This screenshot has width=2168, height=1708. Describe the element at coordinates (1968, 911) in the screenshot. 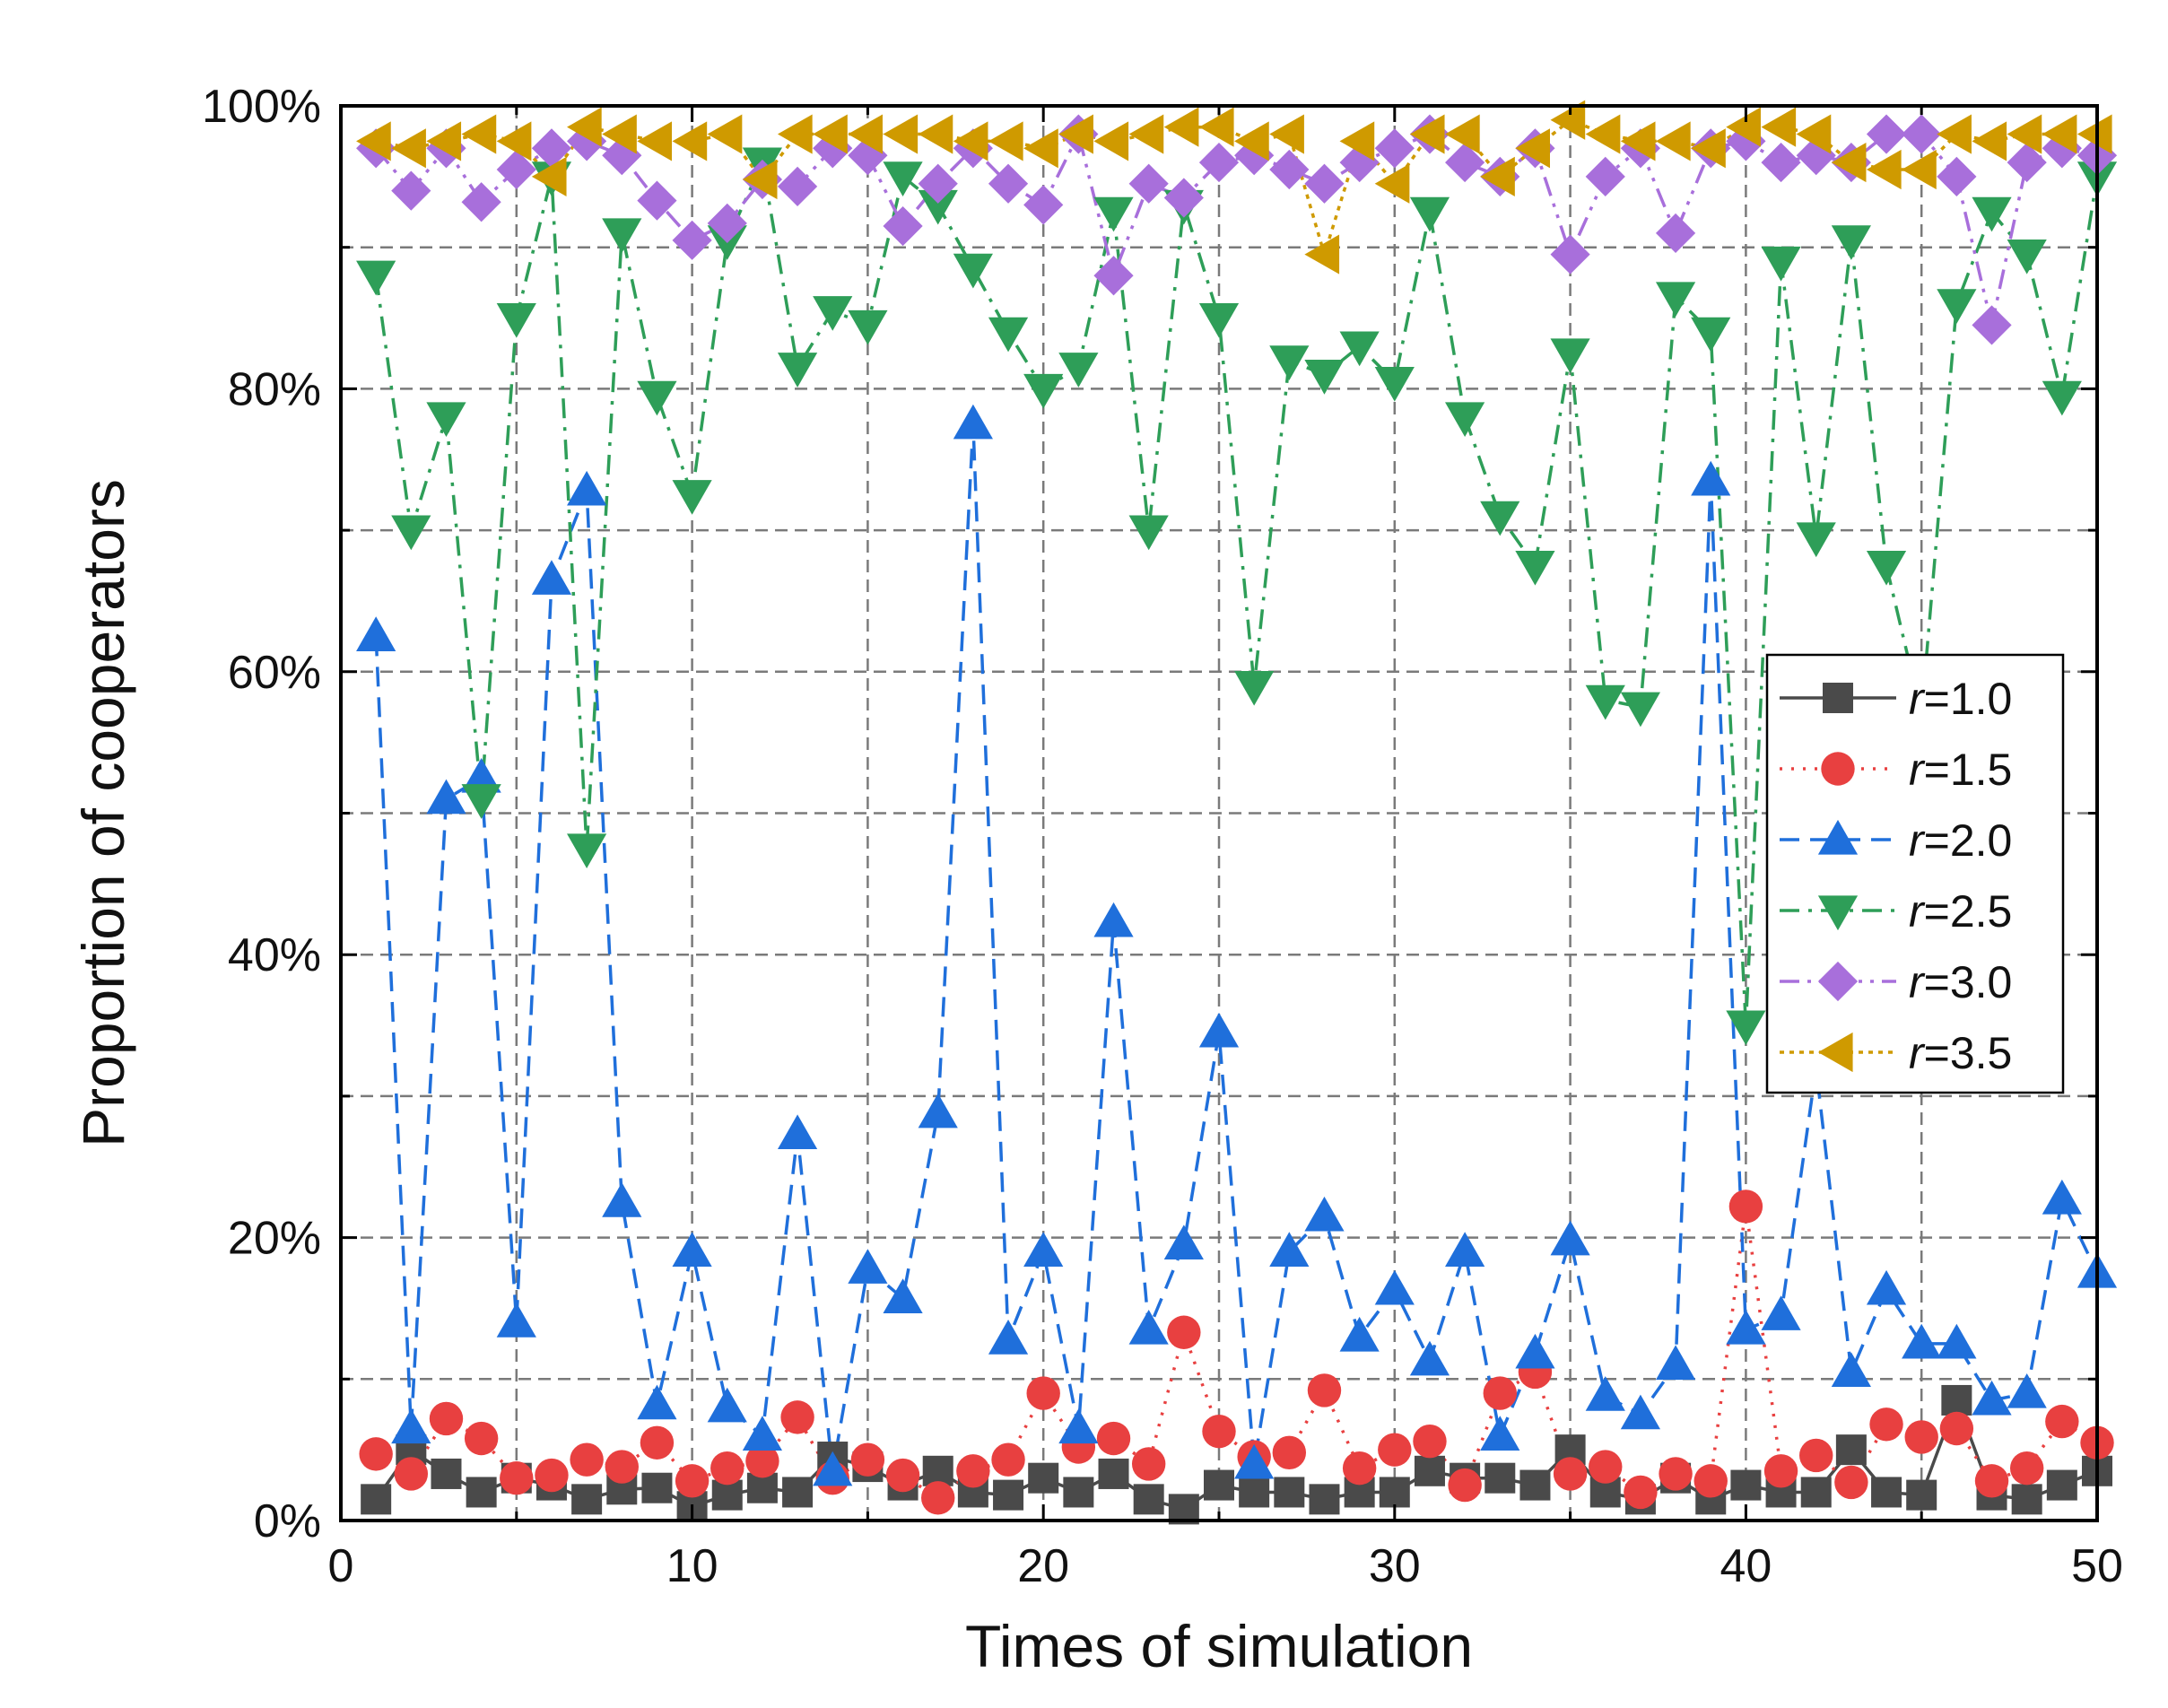

I see `legend-label-value: =2.5` at that location.